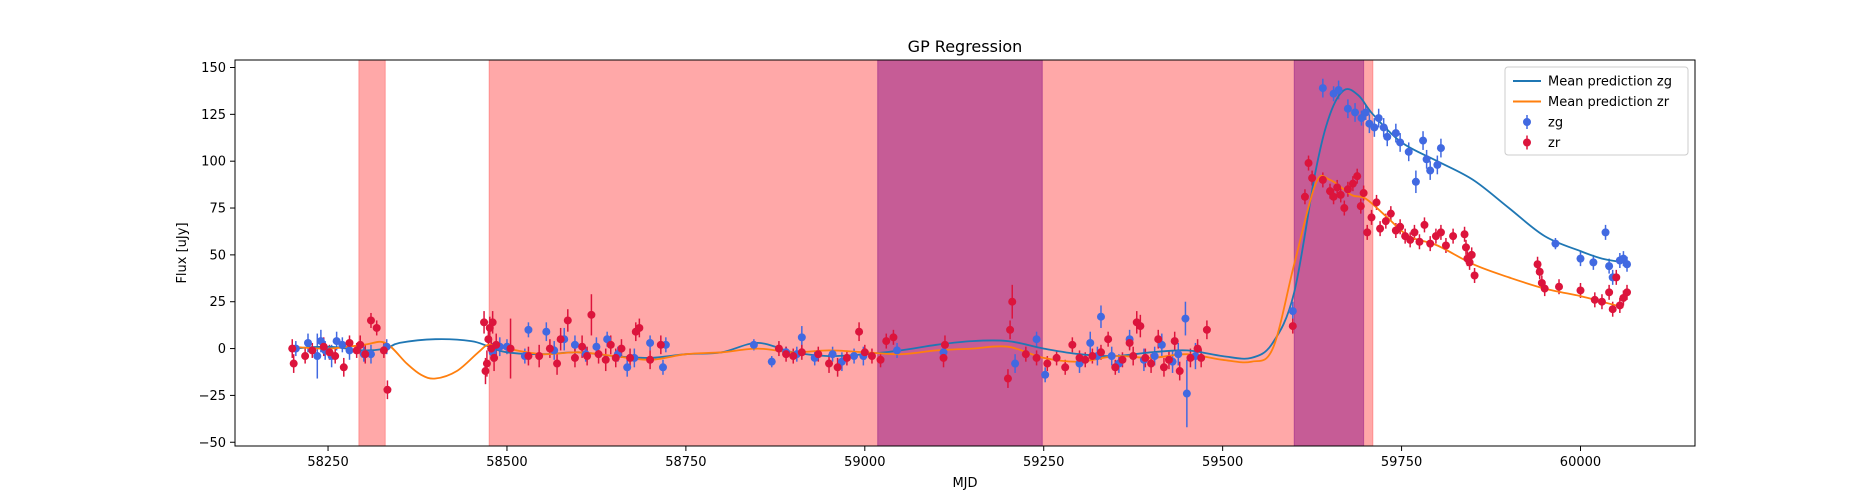 The image size is (1875, 500). Describe the element at coordinates (212, 443) in the screenshot. I see `y-tick-label: −50` at that location.